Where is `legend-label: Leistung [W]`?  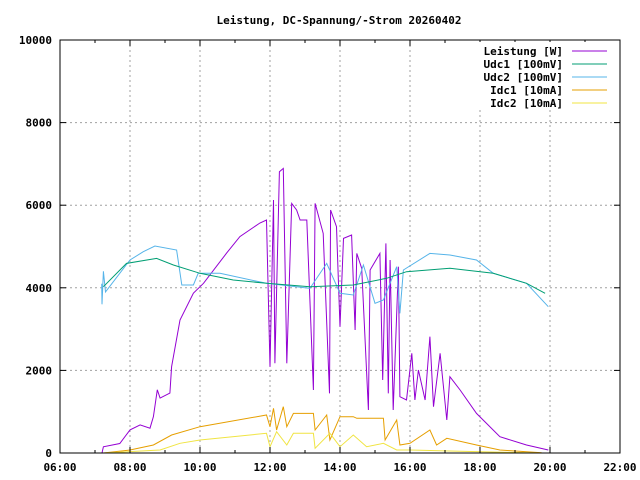
legend-label: Leistung [W] is located at coordinates (523, 51).